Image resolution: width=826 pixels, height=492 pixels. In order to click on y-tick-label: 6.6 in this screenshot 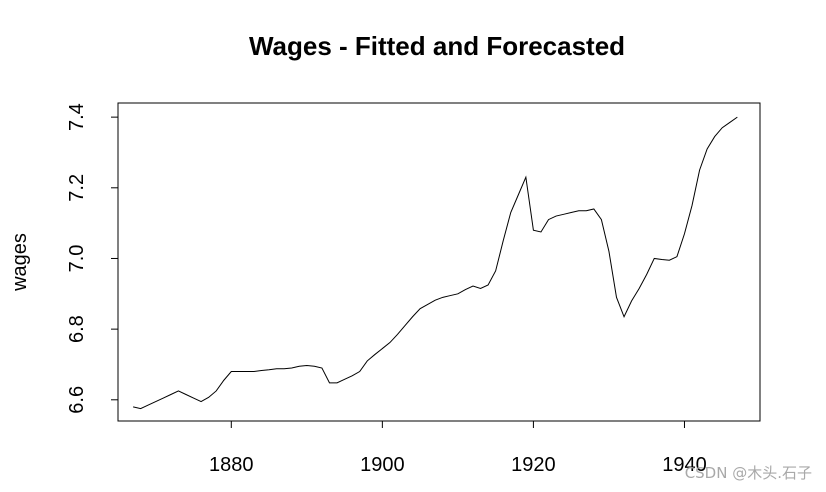, I will do `click(77, 400)`.